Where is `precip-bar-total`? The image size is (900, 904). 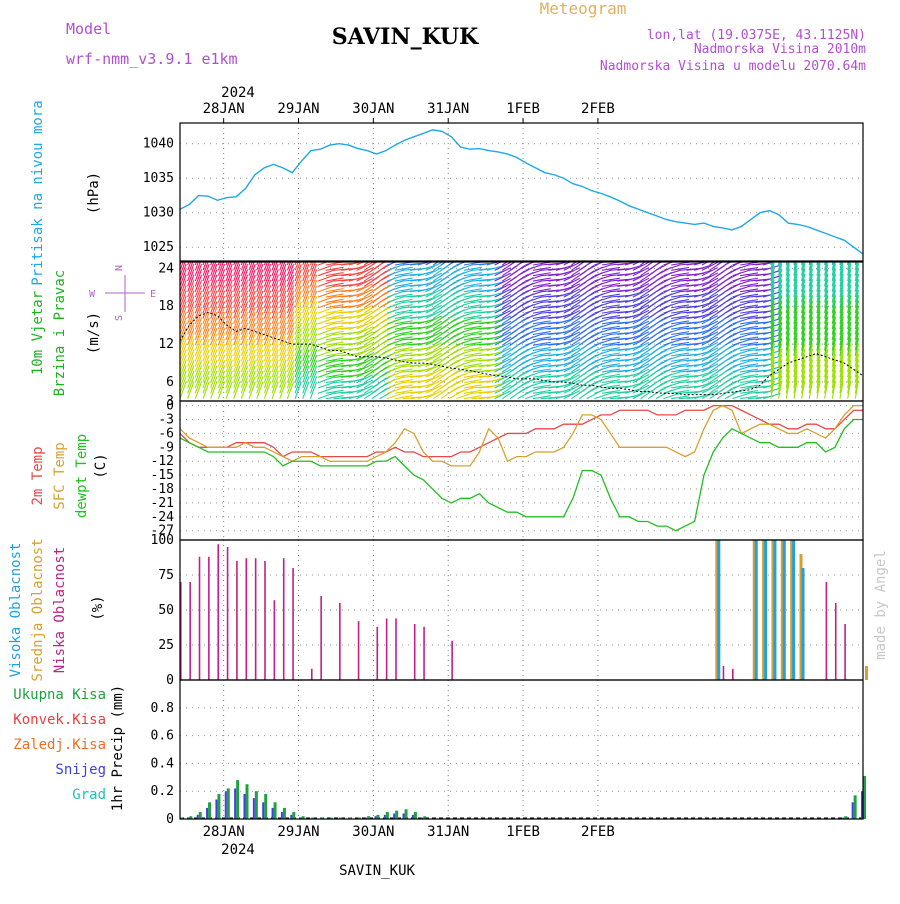 precip-bar-total is located at coordinates (855, 807).